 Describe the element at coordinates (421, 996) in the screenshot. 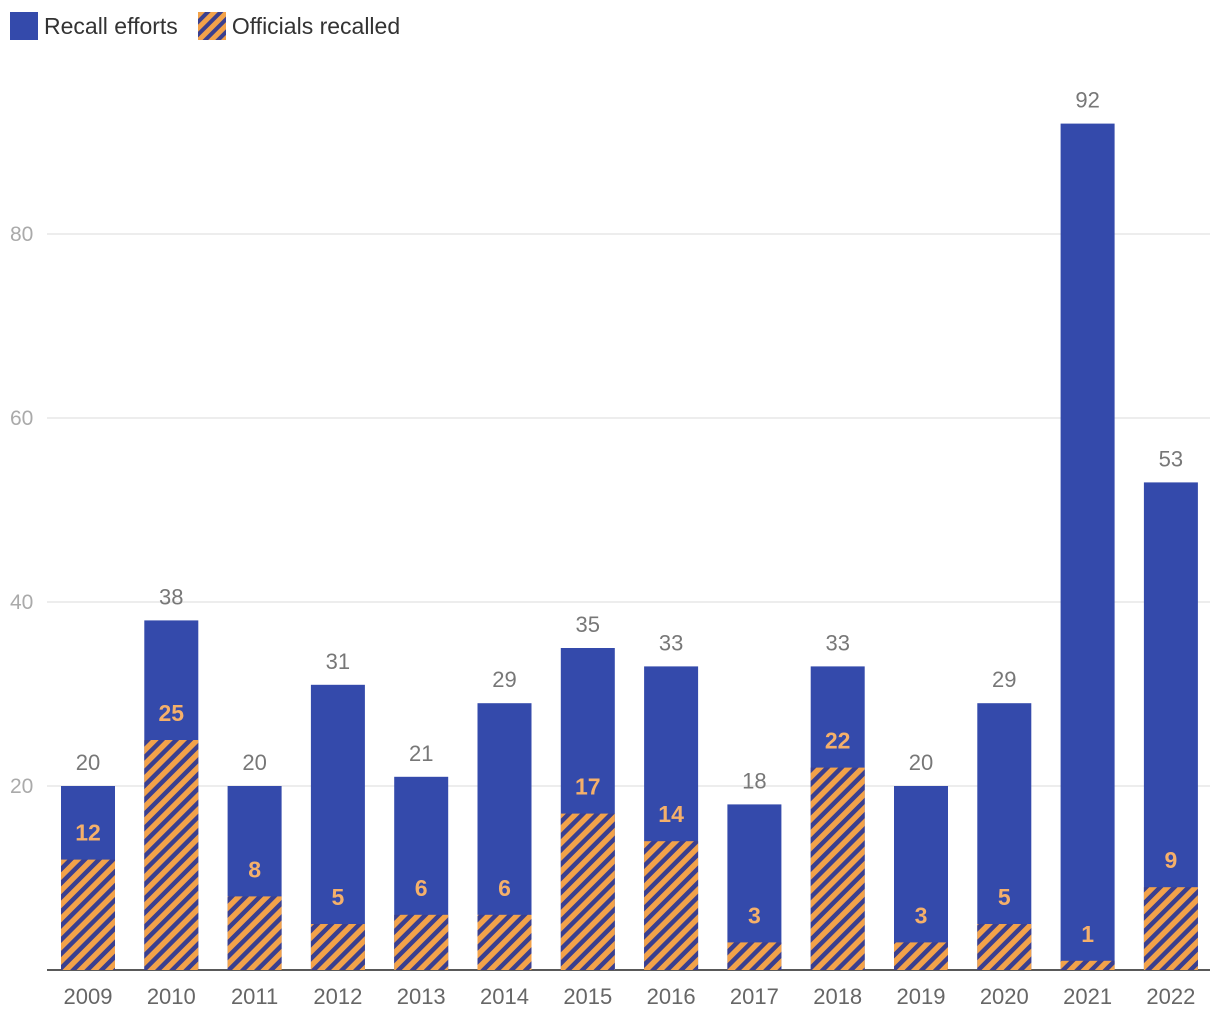

I see `x-tick-label-2013: 2013` at that location.